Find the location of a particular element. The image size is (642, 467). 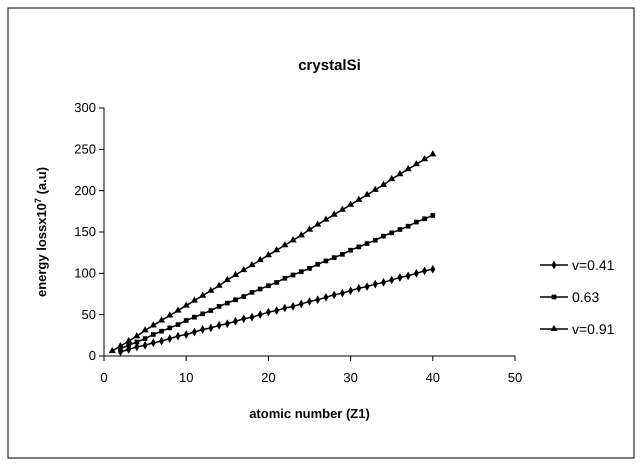

x-tick-label: 50 is located at coordinates (515, 378).